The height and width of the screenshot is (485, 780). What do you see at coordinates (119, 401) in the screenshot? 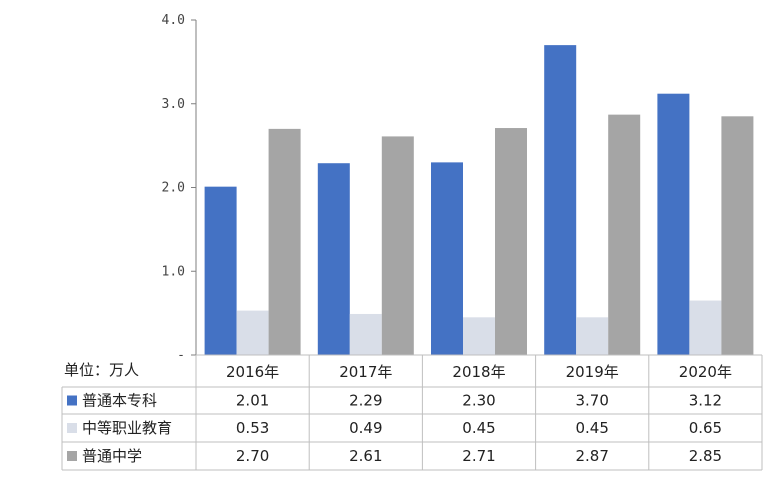
I see `series-name: 普通本专科` at bounding box center [119, 401].